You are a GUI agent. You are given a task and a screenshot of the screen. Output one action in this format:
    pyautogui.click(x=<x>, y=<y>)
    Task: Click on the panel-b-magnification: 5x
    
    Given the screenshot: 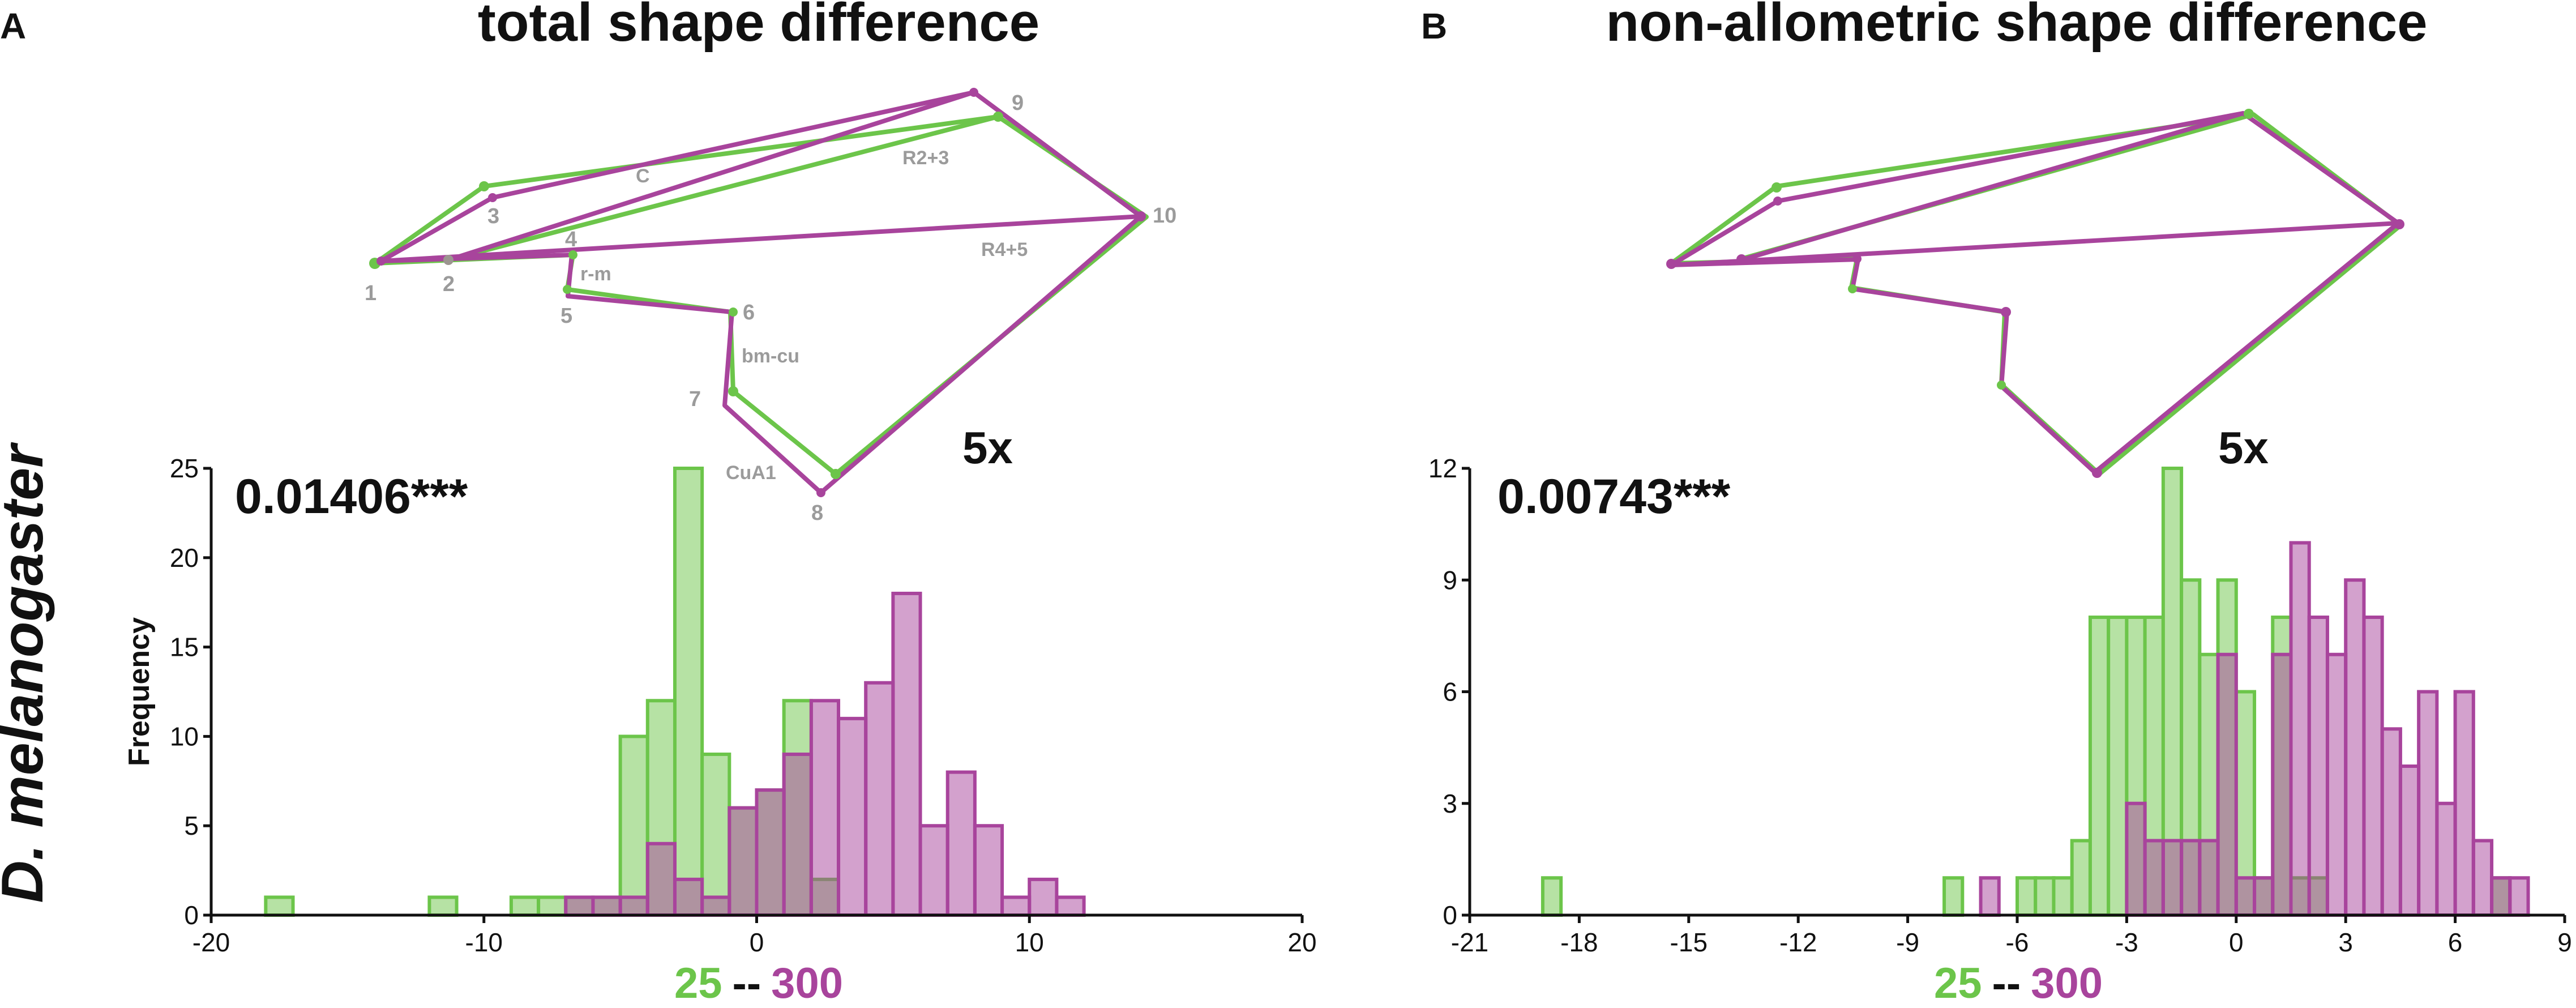 What is the action you would take?
    pyautogui.click(x=2243, y=447)
    